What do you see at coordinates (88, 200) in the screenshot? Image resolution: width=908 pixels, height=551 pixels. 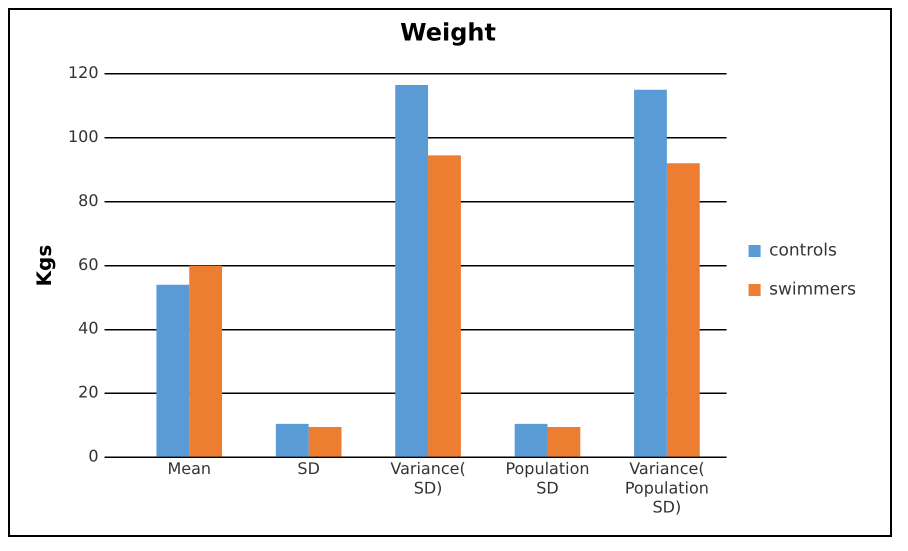 I see `y-tick-label: 80` at bounding box center [88, 200].